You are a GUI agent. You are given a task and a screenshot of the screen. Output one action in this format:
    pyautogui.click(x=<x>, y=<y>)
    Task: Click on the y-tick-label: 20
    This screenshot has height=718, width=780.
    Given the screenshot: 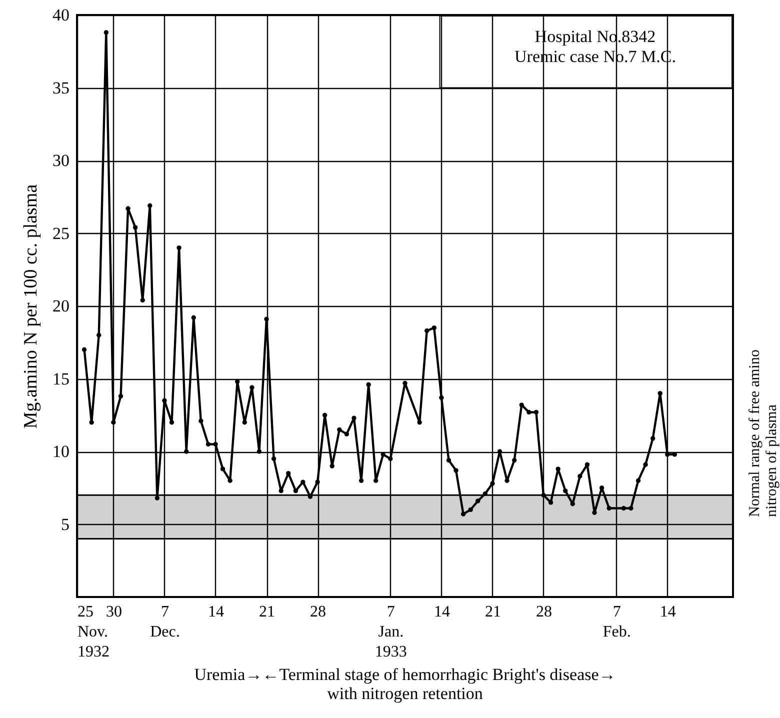 What is the action you would take?
    pyautogui.click(x=61, y=306)
    